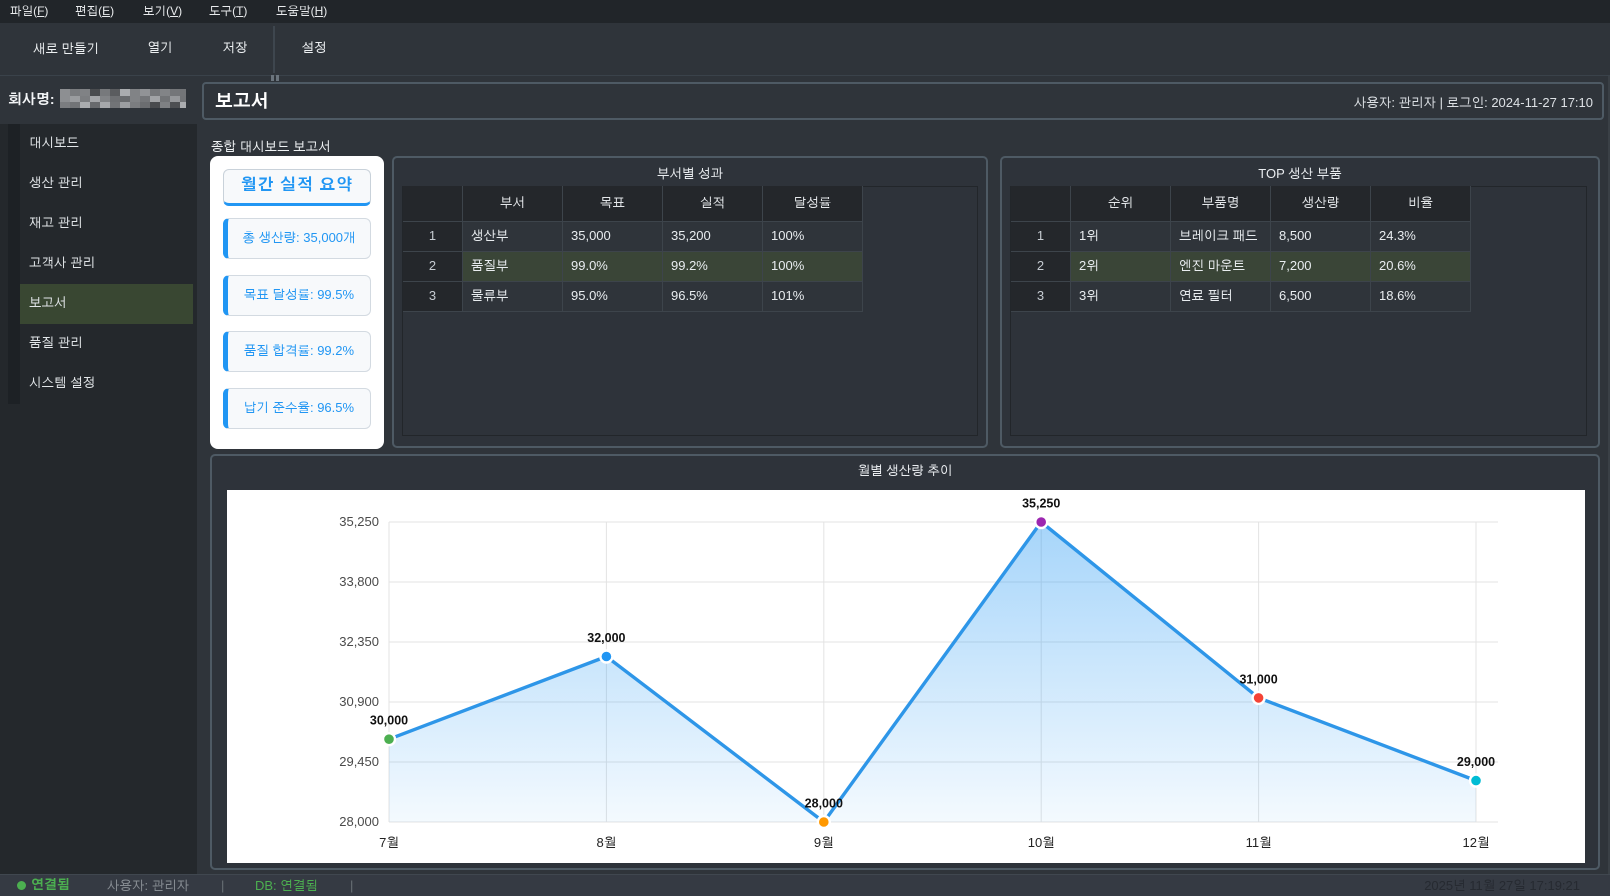 Image resolution: width=1610 pixels, height=896 pixels. Describe the element at coordinates (607, 843) in the screenshot. I see `svg-text: 8월` at that location.